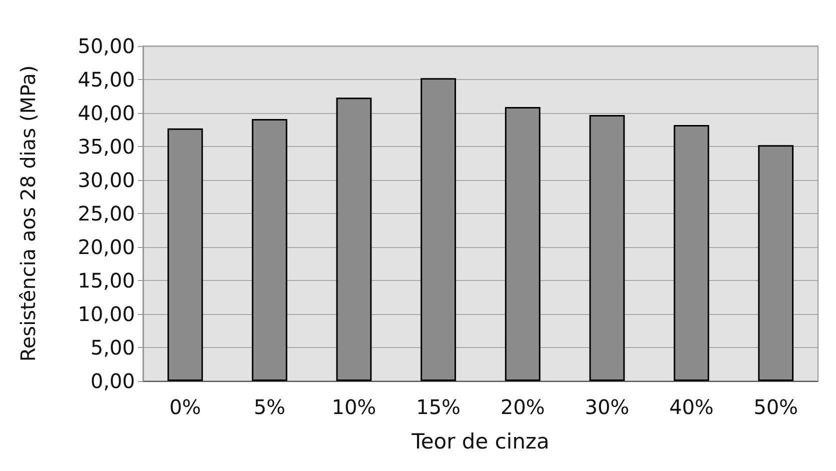 This screenshot has height=471, width=836. I want to click on y-tick-label: 45,00, so click(106, 80).